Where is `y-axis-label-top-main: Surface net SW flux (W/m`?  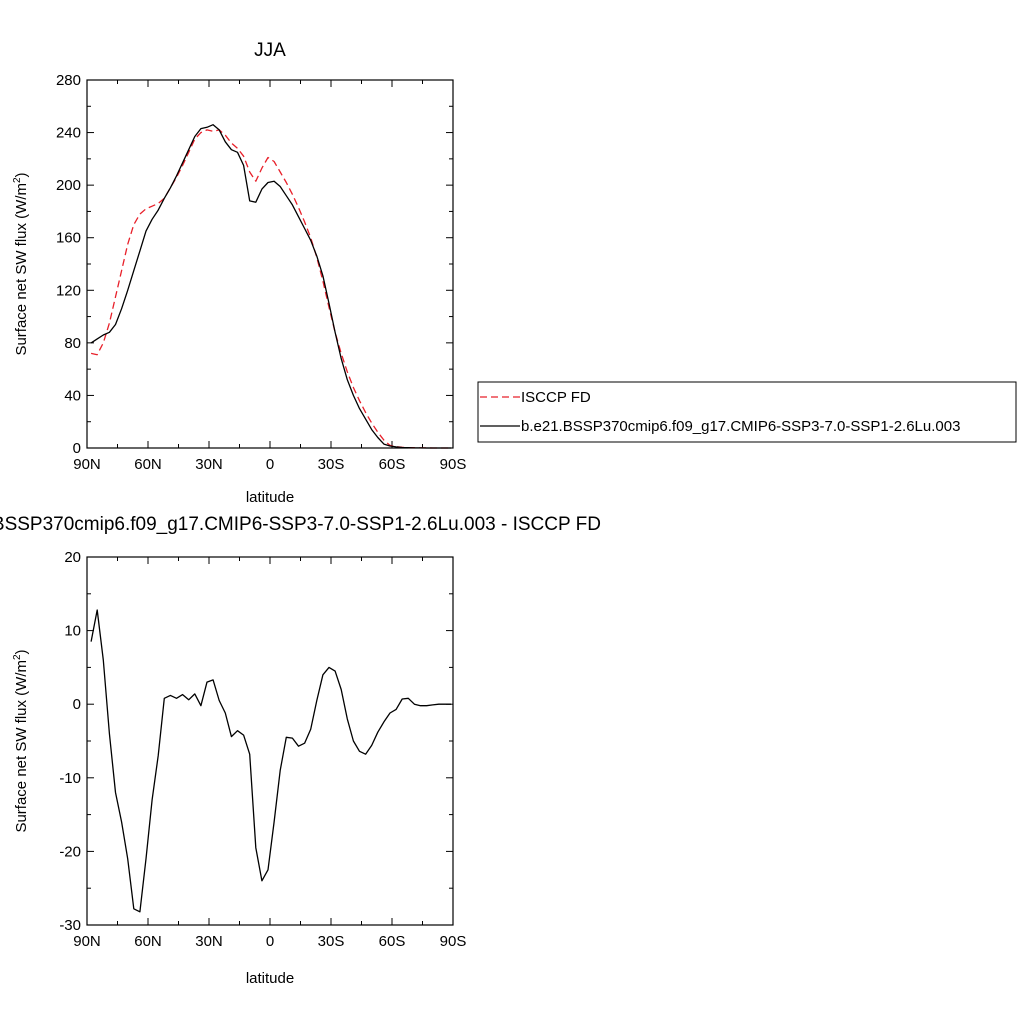 y-axis-label-top-main: Surface net SW flux (W/m is located at coordinates (21, 269).